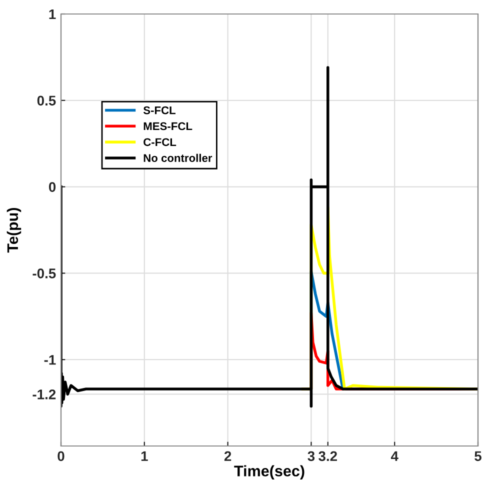 The width and height of the screenshot is (484, 488). What do you see at coordinates (160, 142) in the screenshot?
I see `legend-label: C-FCL` at bounding box center [160, 142].